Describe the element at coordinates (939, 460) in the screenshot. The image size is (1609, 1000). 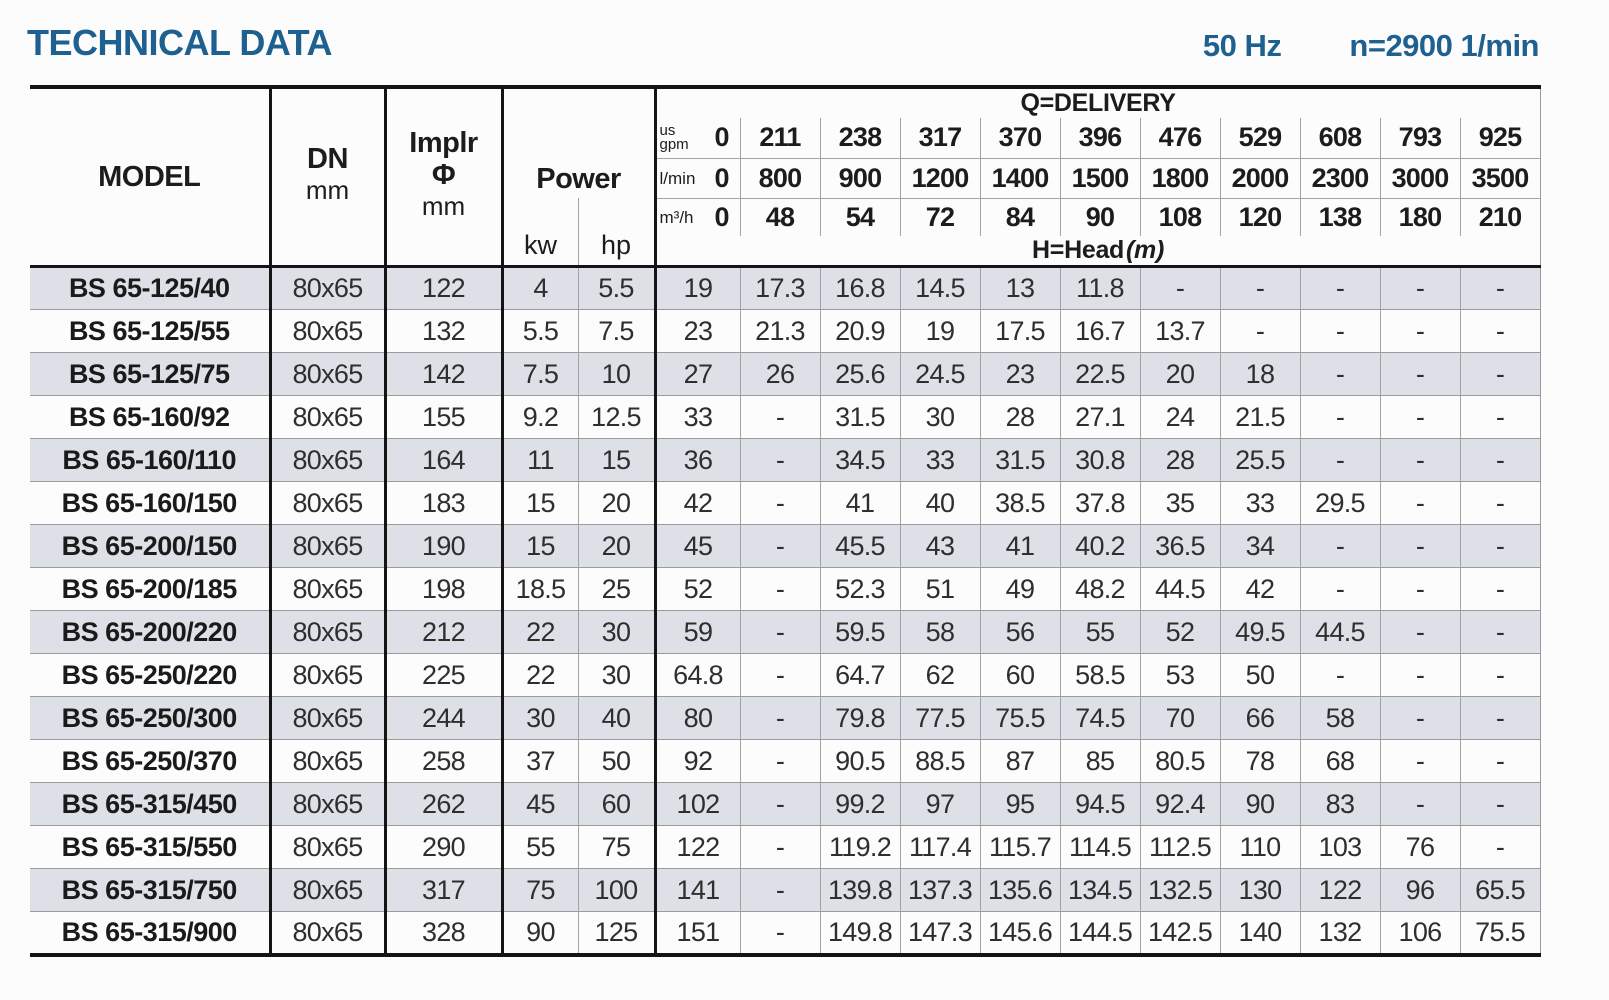
I see `head-value-cell: 33` at that location.